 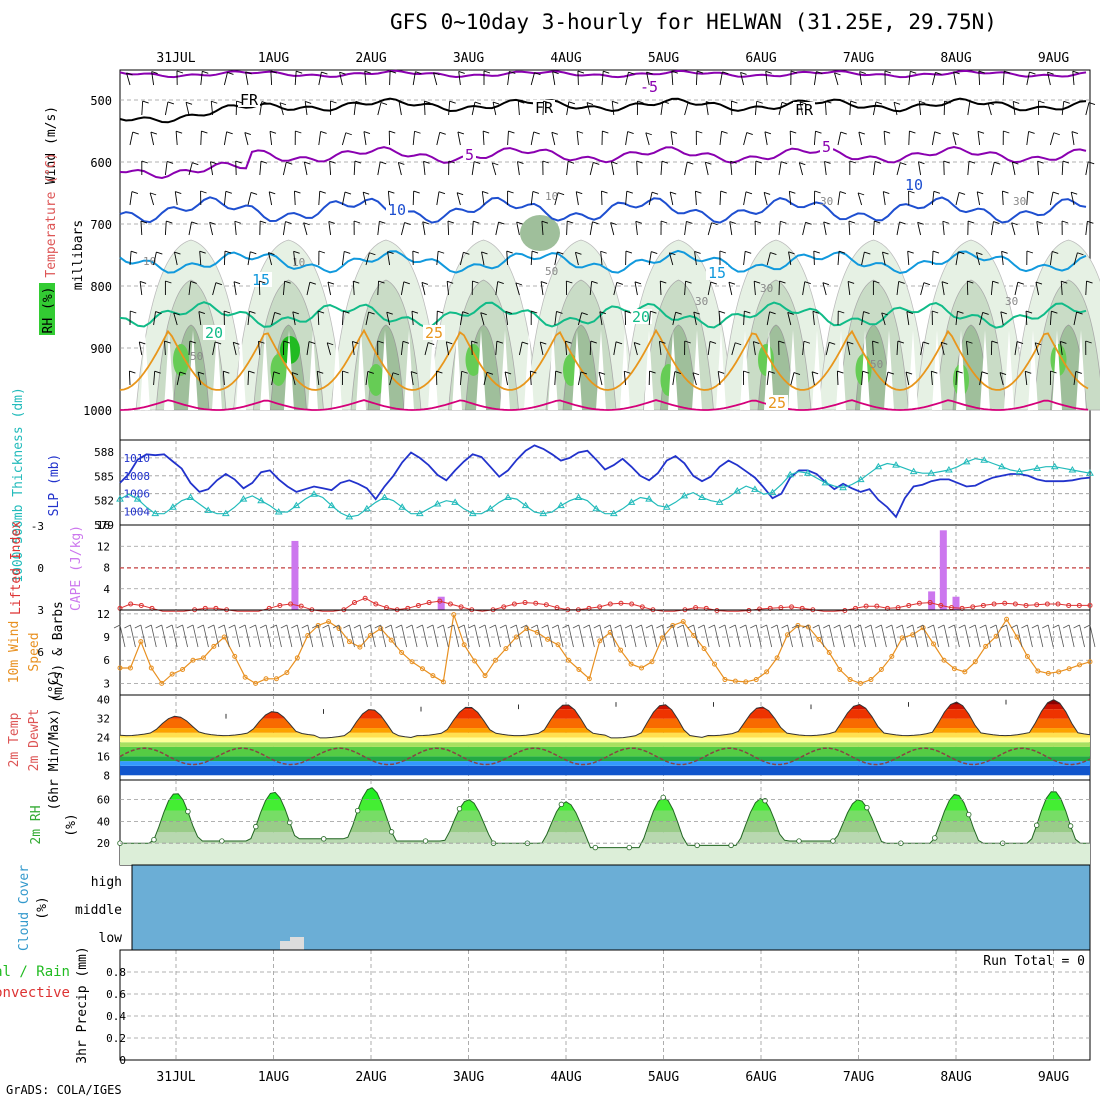 What do you see at coordinates (641, 317) in the screenshot?
I see `contour-label: 20` at bounding box center [641, 317].